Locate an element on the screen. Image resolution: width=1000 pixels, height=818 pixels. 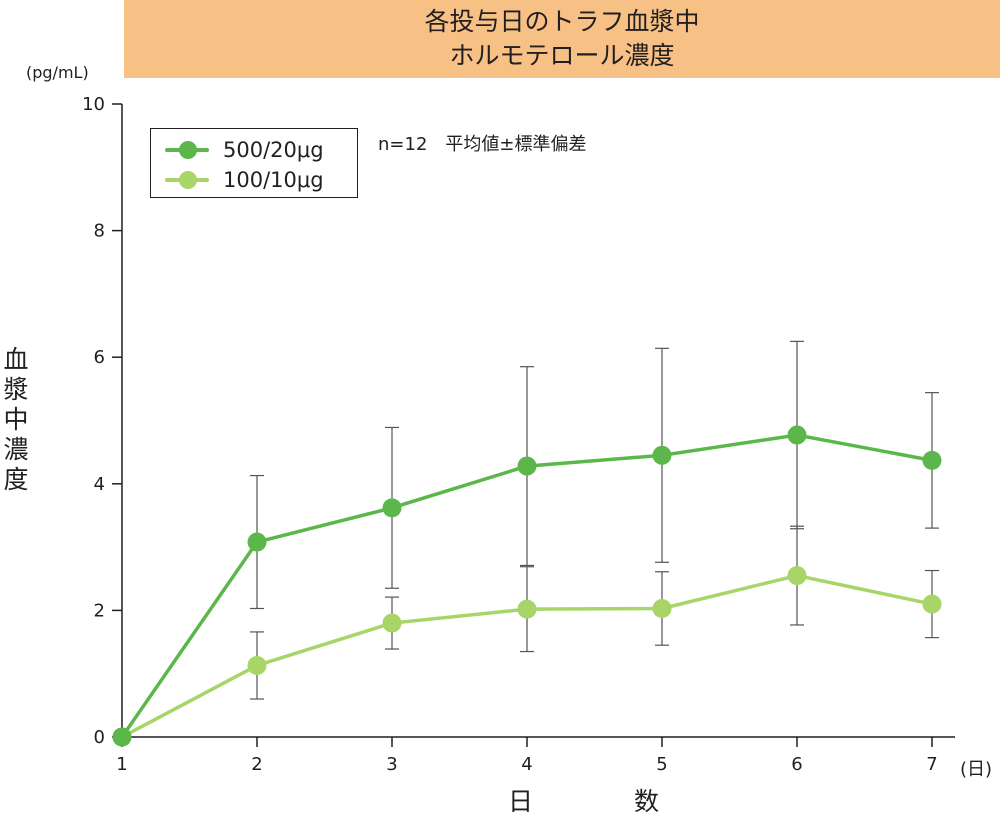
legend-item-series-2: 100/10μg is located at coordinates (260, 179).